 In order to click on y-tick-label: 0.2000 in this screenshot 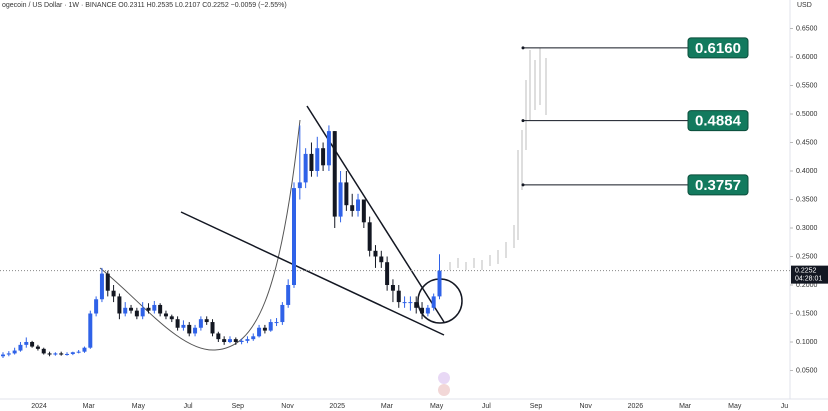, I will do `click(807, 285)`.